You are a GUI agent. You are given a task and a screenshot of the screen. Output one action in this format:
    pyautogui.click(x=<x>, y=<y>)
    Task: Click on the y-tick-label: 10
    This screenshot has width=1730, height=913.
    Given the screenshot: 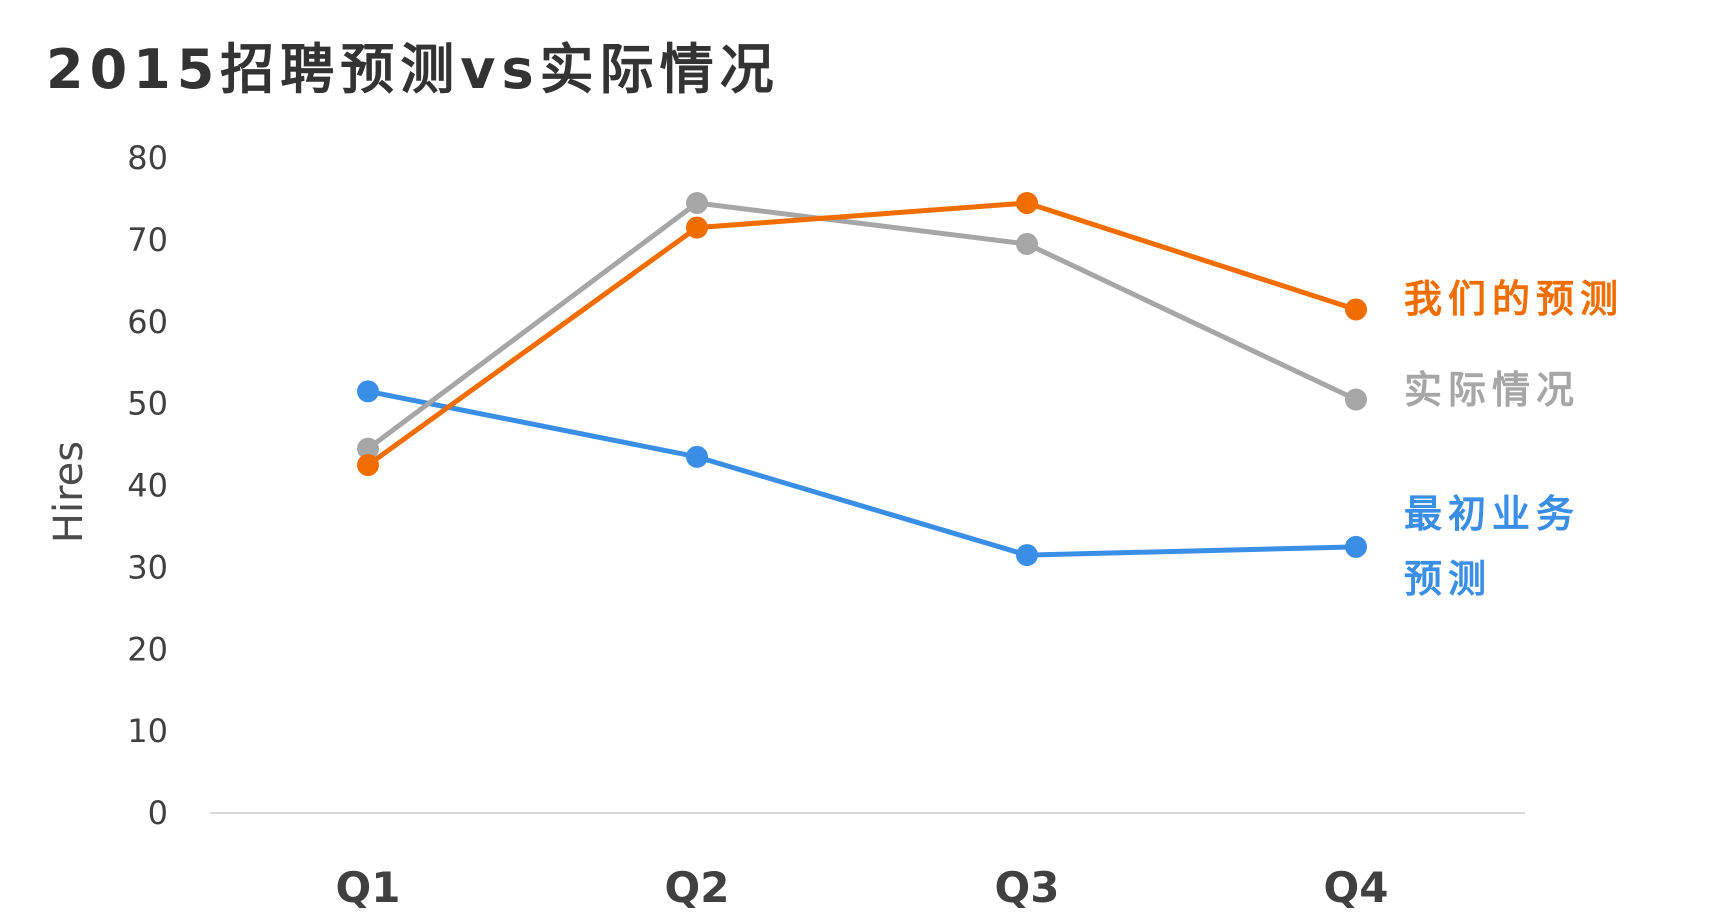 What is the action you would take?
    pyautogui.click(x=147, y=731)
    